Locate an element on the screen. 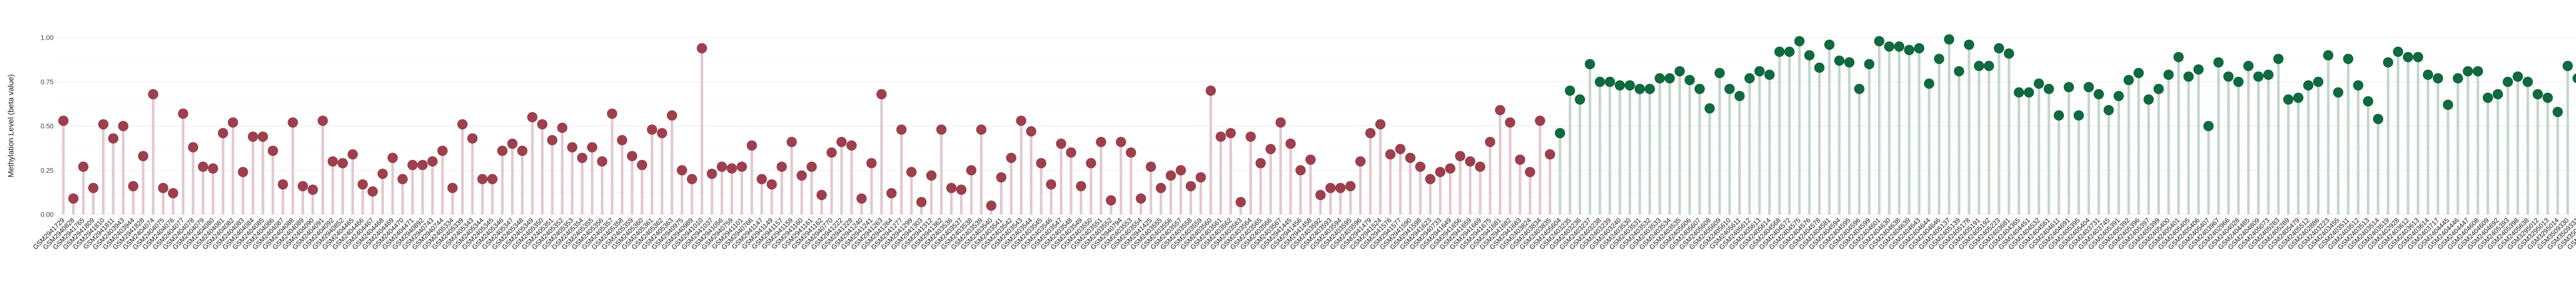 The image size is (2576, 299). y-tick-label: 0.25 is located at coordinates (47, 170).